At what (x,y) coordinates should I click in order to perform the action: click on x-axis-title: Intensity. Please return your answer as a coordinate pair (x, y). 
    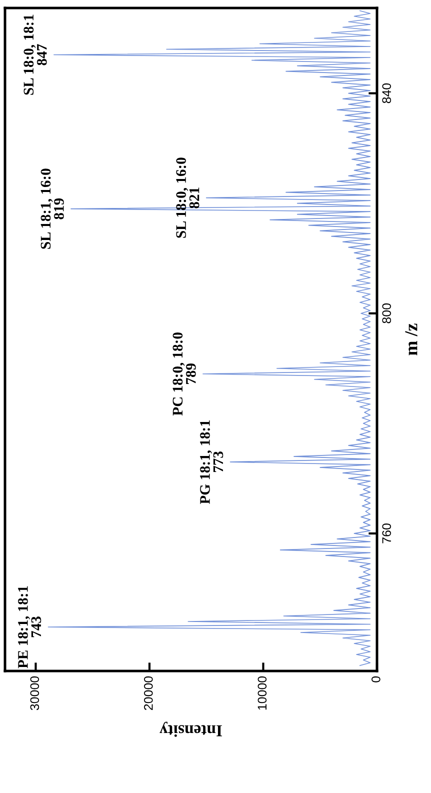
    Looking at the image, I should click on (191, 729).